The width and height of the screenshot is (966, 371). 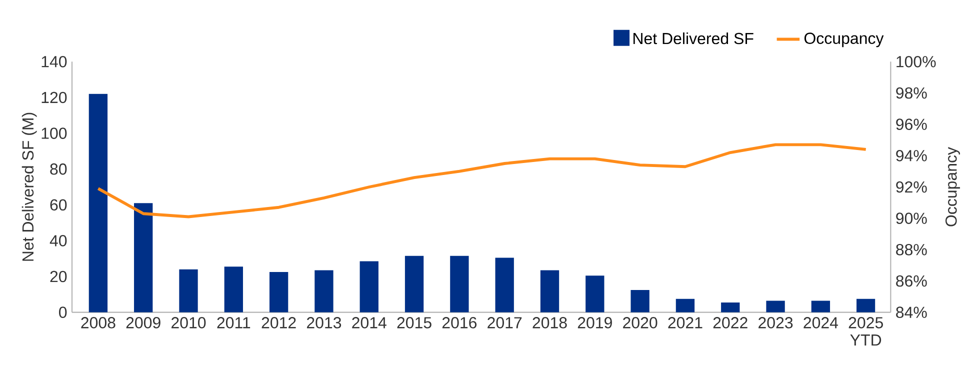 I want to click on x-tick-label: 2009, so click(x=143, y=322).